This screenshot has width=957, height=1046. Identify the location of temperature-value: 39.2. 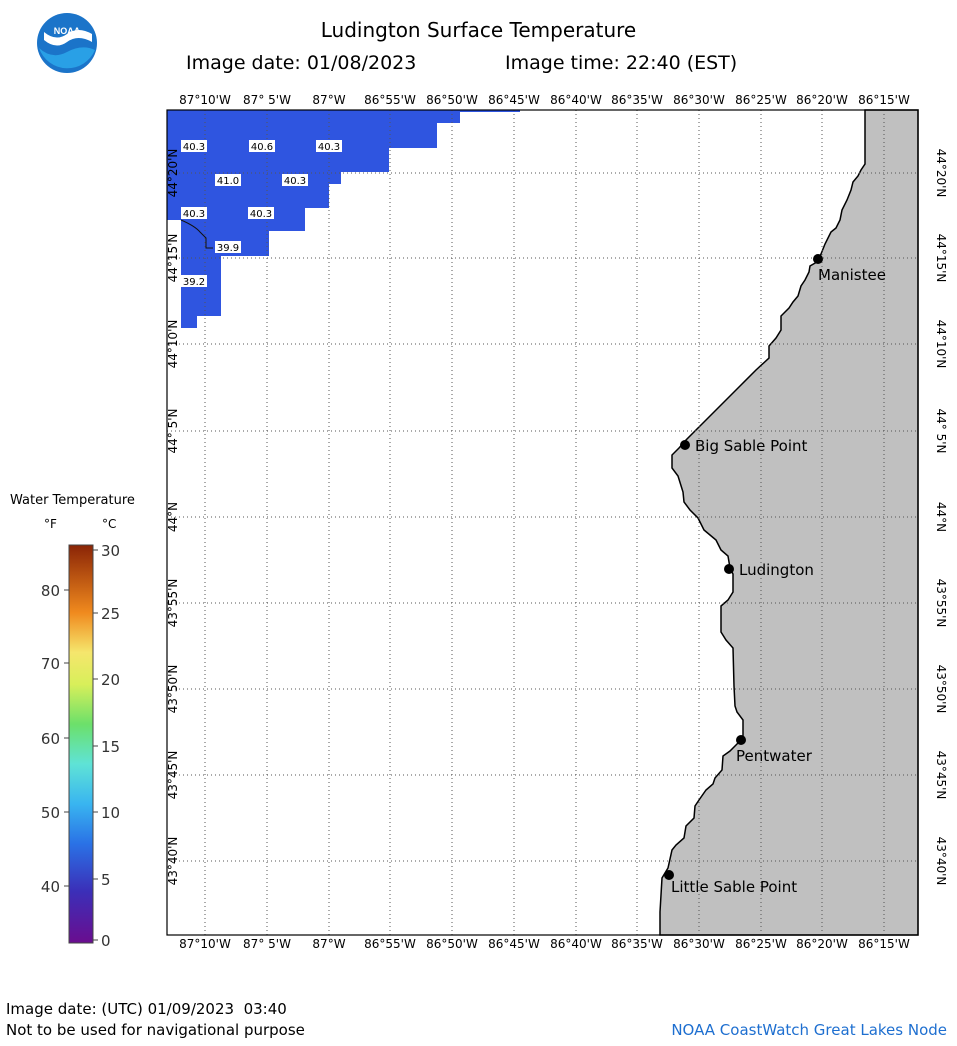
(194, 282).